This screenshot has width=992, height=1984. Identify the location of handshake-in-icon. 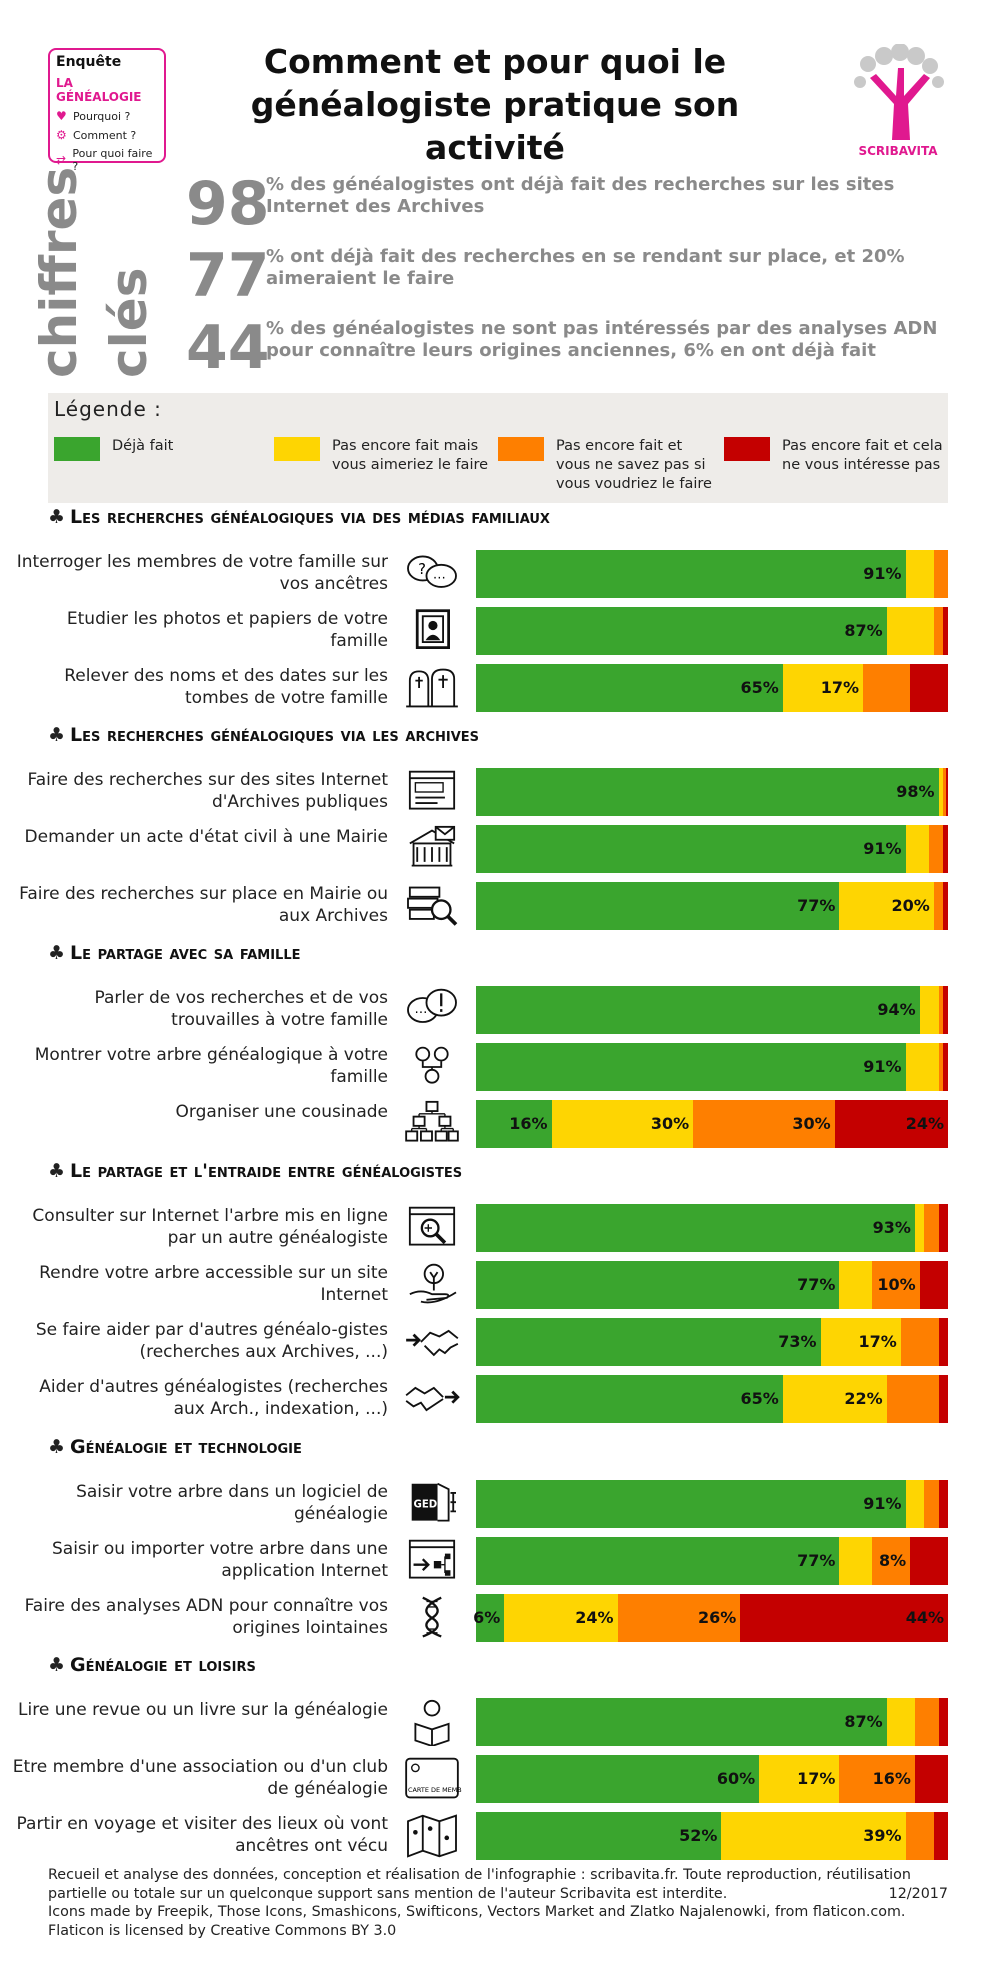
(432, 1342).